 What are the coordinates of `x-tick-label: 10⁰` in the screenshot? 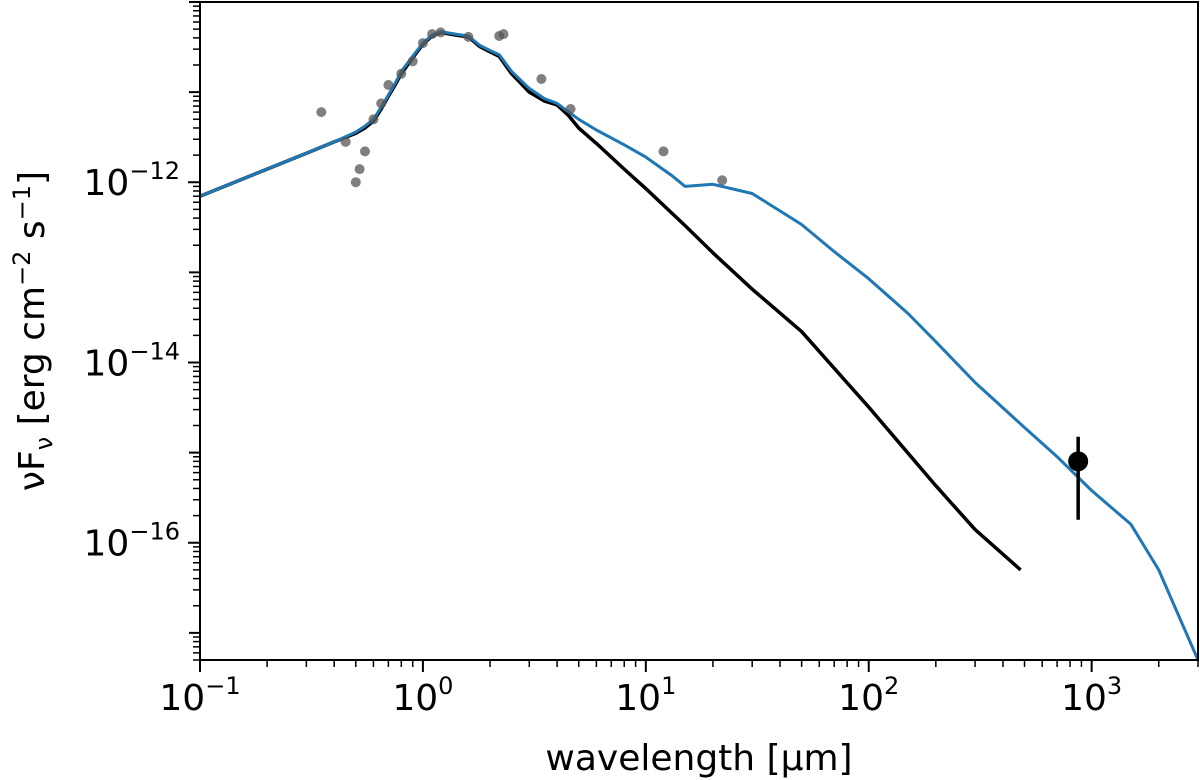 It's located at (422, 695).